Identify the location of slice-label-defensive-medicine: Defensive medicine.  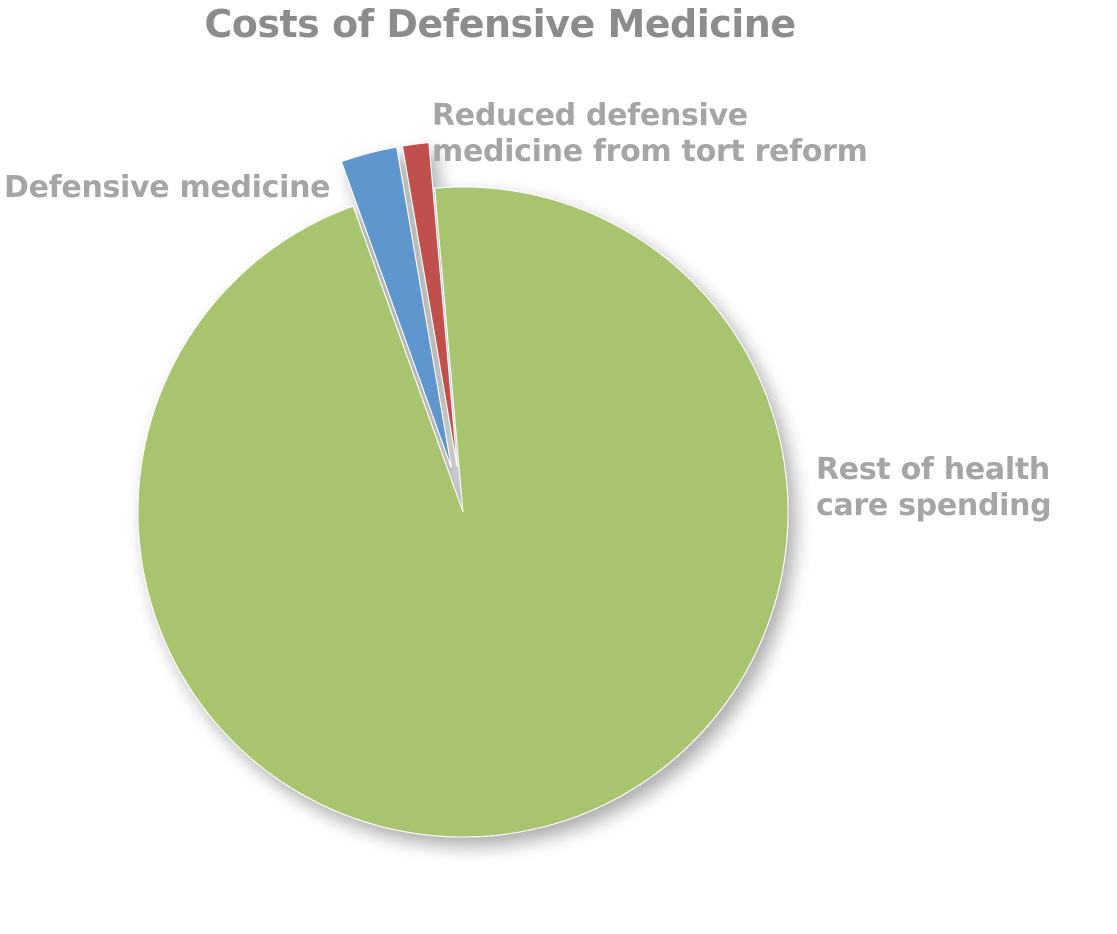
(167, 187).